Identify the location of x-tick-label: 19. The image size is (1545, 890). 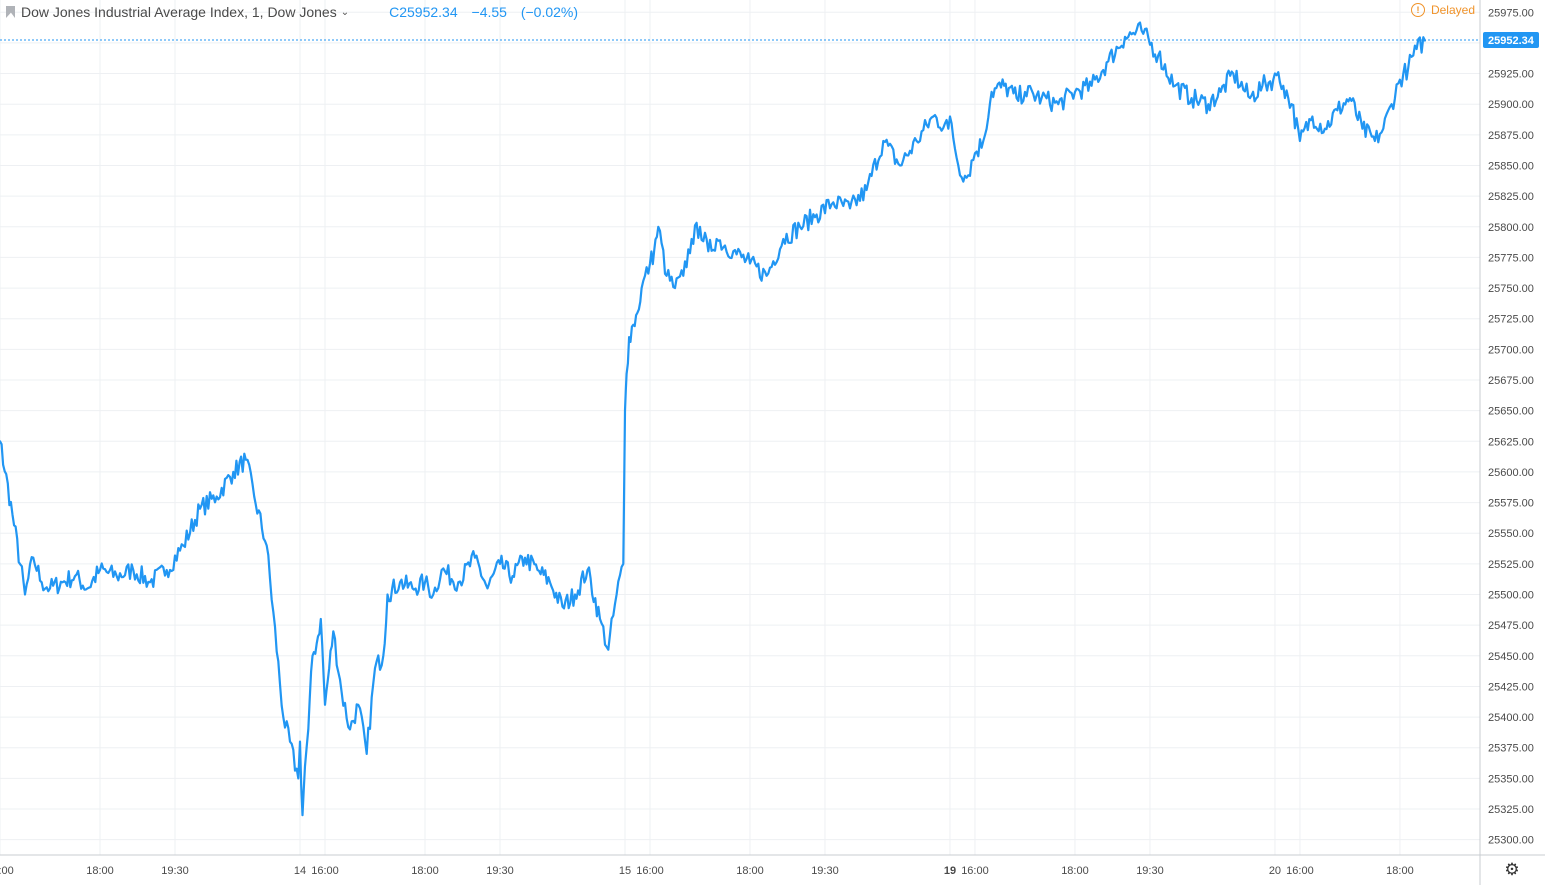
(950, 871).